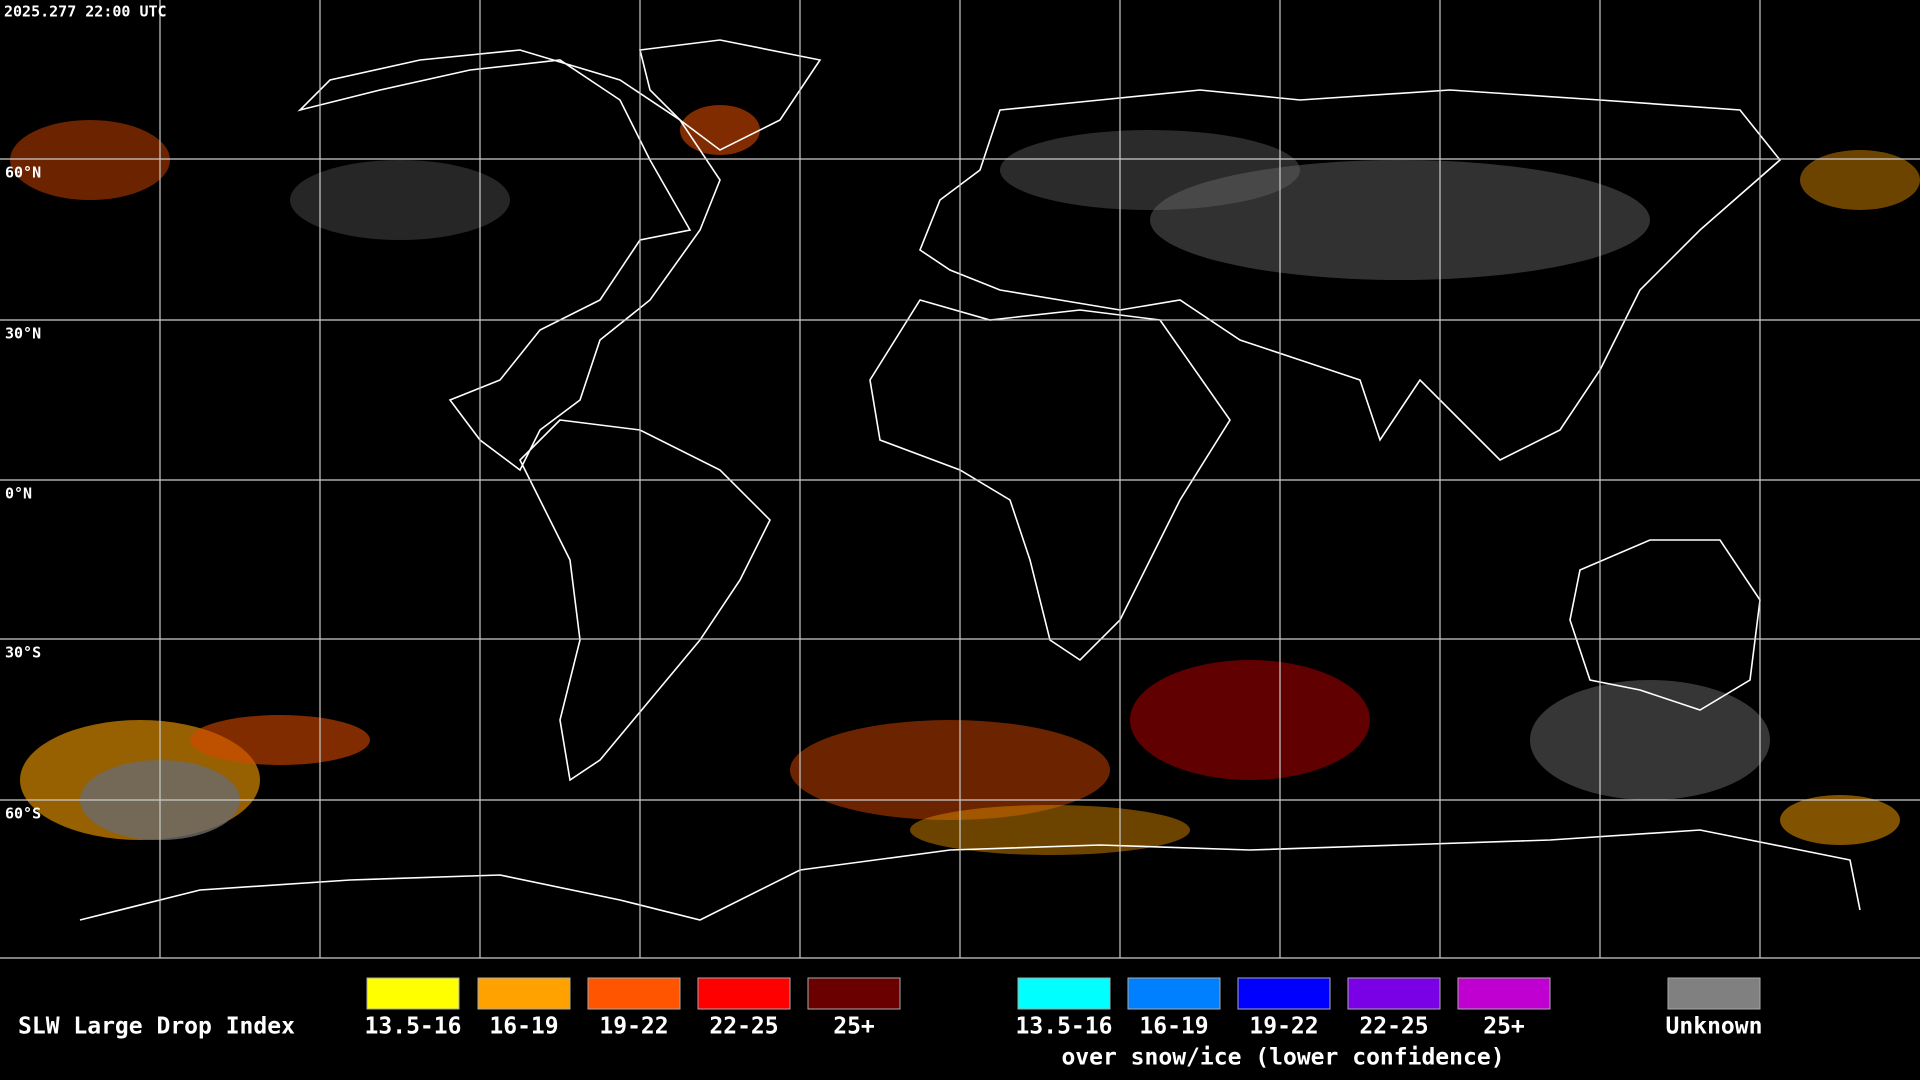 Image resolution: width=1920 pixels, height=1080 pixels. What do you see at coordinates (1282, 1058) in the screenshot?
I see `snow-note: over snow/ice (lower confidence)` at bounding box center [1282, 1058].